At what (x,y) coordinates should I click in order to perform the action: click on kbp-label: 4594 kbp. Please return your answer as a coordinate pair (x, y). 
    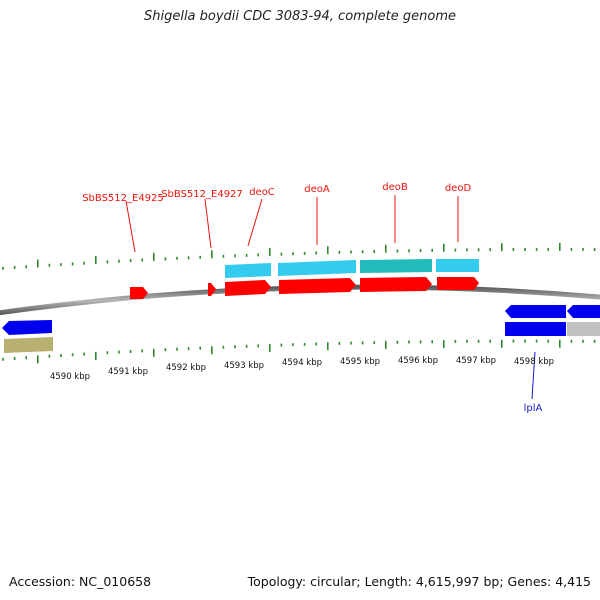
    Looking at the image, I should click on (302, 363).